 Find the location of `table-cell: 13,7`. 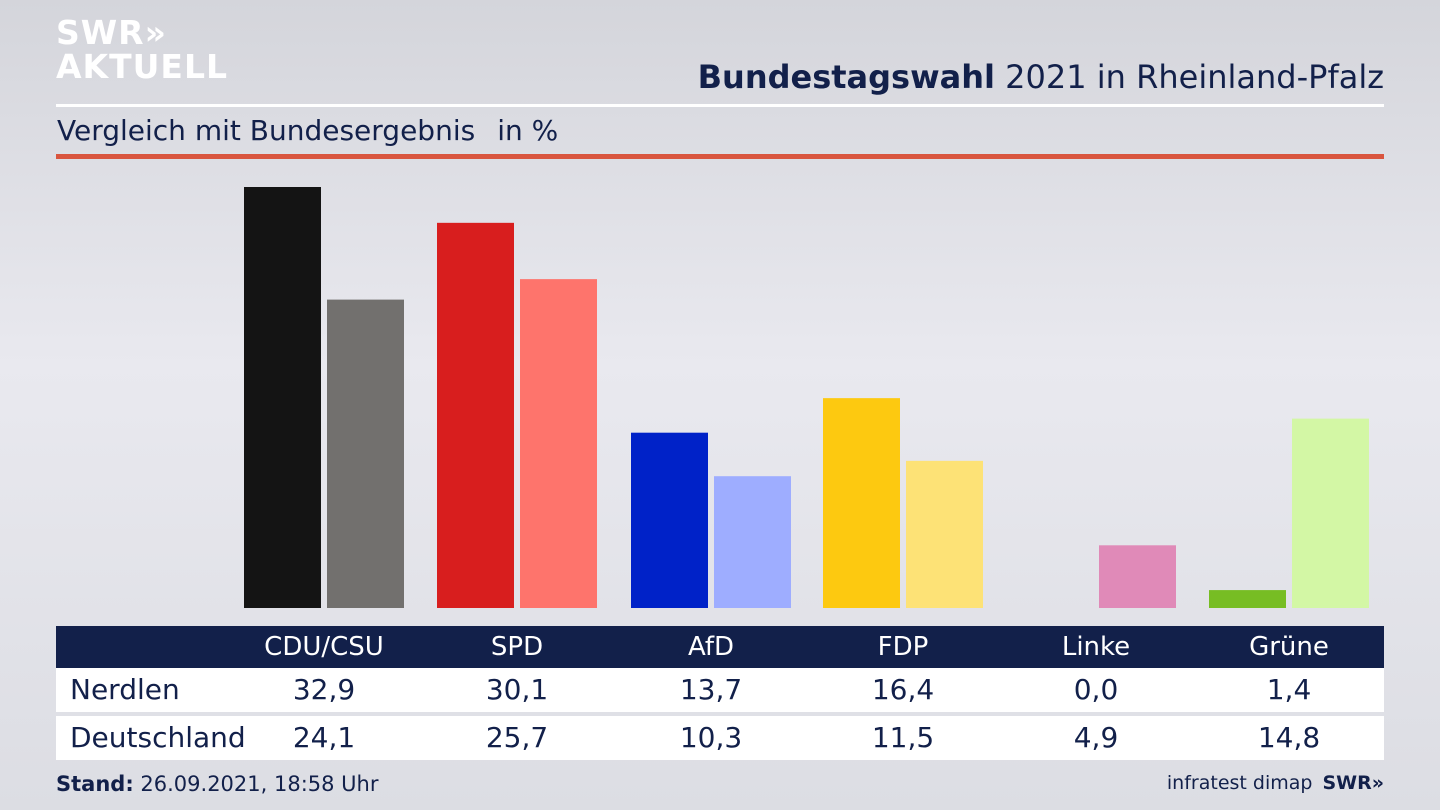

table-cell: 13,7 is located at coordinates (711, 689).